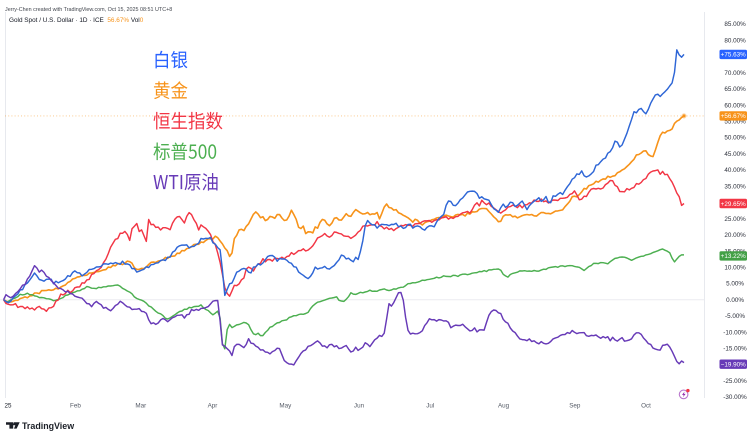 This screenshot has width=753, height=440. What do you see at coordinates (735, 186) in the screenshot?
I see `svg-text: 35.00%` at bounding box center [735, 186].